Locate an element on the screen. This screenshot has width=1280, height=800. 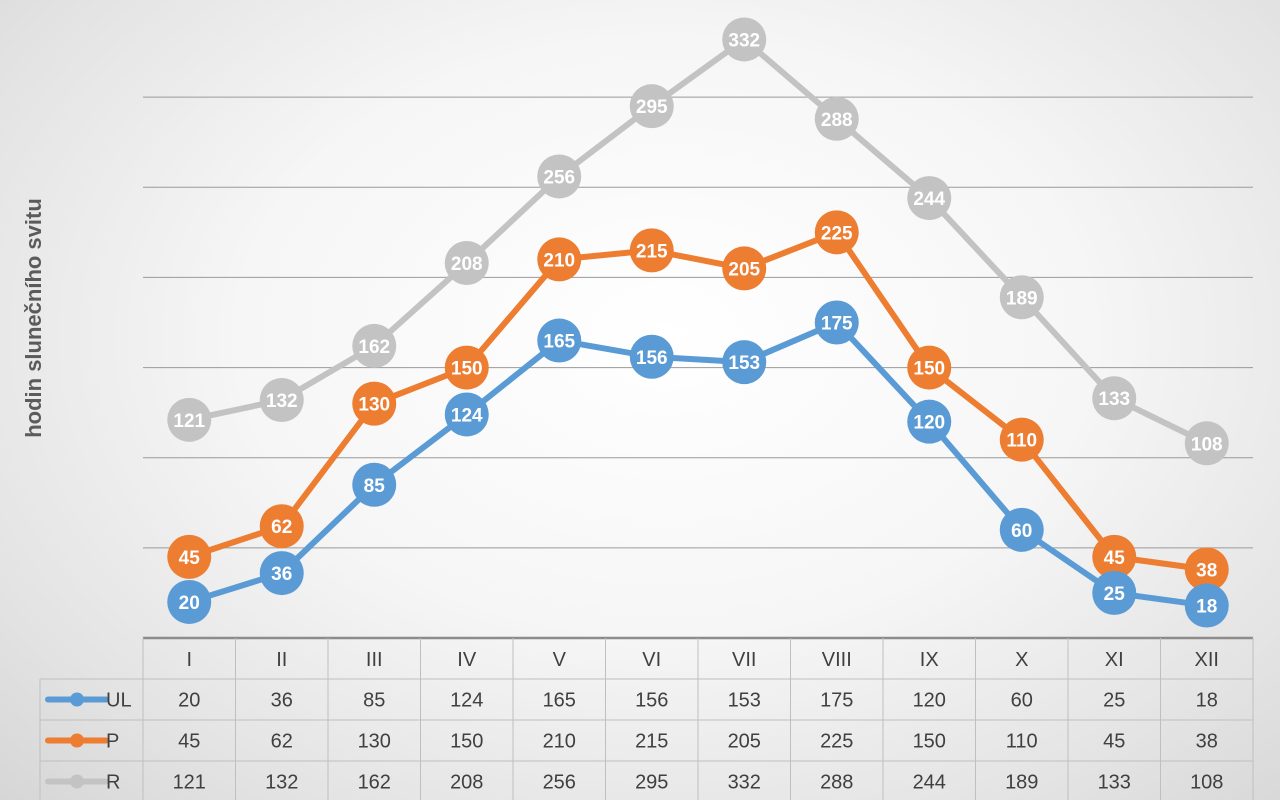
data-point-ul: 20 is located at coordinates (189, 601).